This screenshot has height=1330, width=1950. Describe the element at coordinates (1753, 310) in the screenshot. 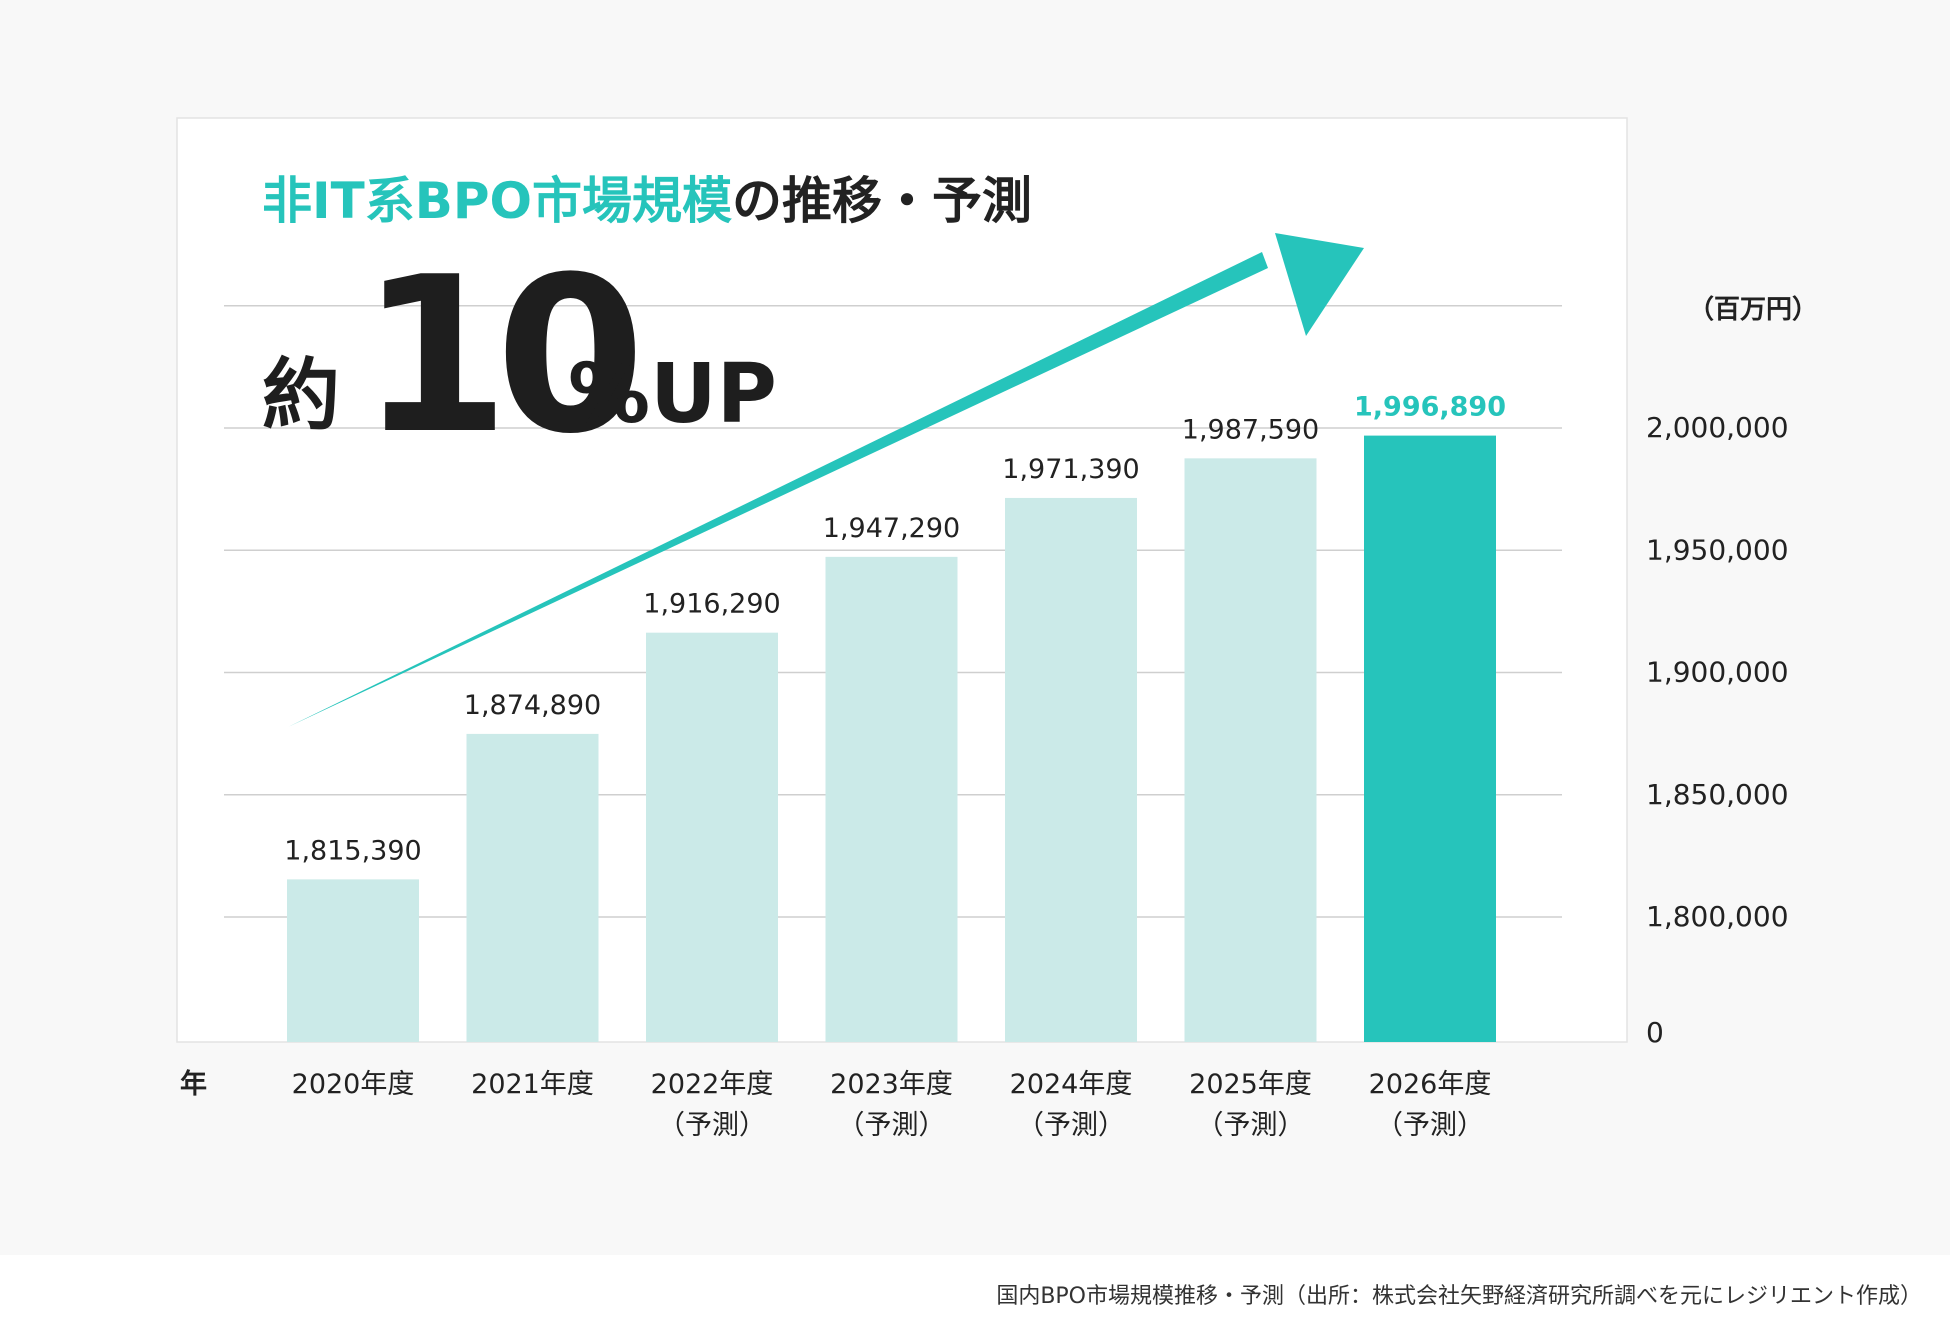

I see `y-axis-unit: （百万円）` at that location.